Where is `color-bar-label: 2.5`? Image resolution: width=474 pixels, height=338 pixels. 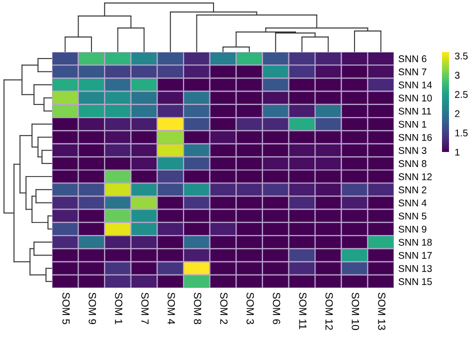
color-bar-label: 2.5 is located at coordinates (461, 94).